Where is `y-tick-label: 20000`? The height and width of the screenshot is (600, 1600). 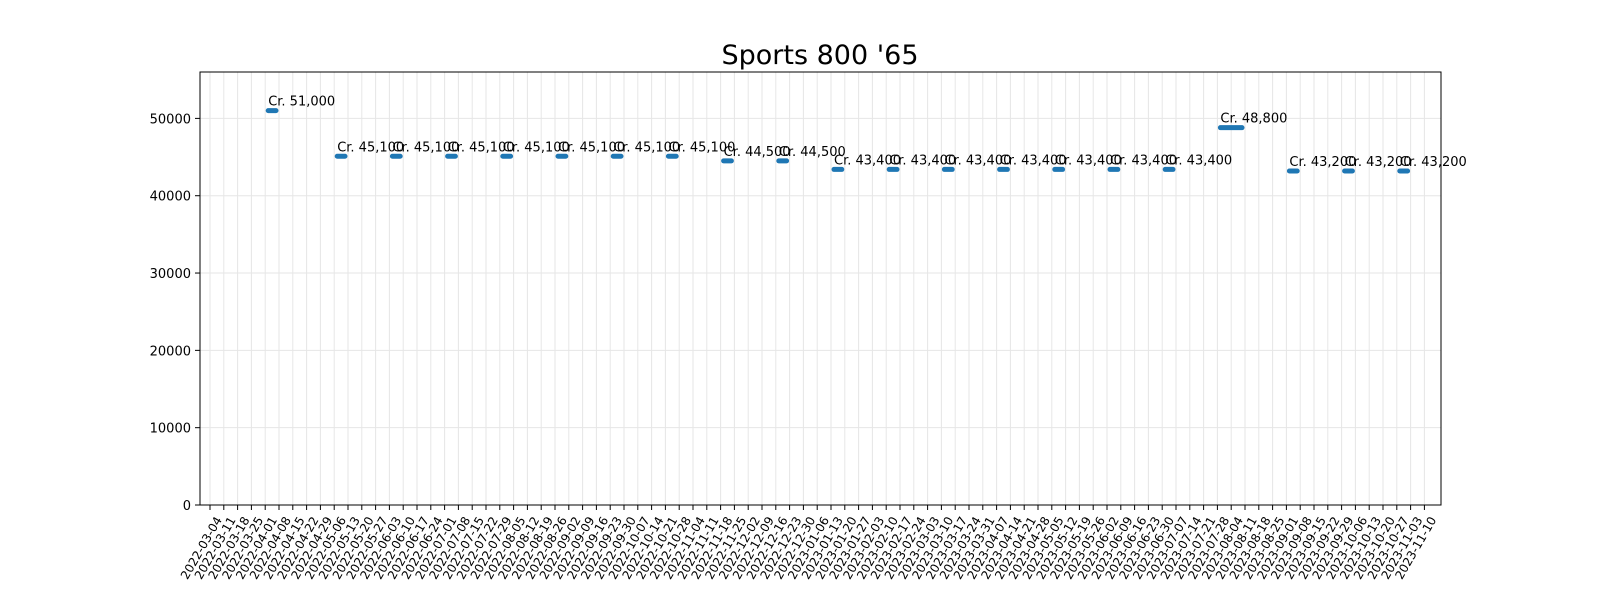 y-tick-label: 20000 is located at coordinates (170, 351).